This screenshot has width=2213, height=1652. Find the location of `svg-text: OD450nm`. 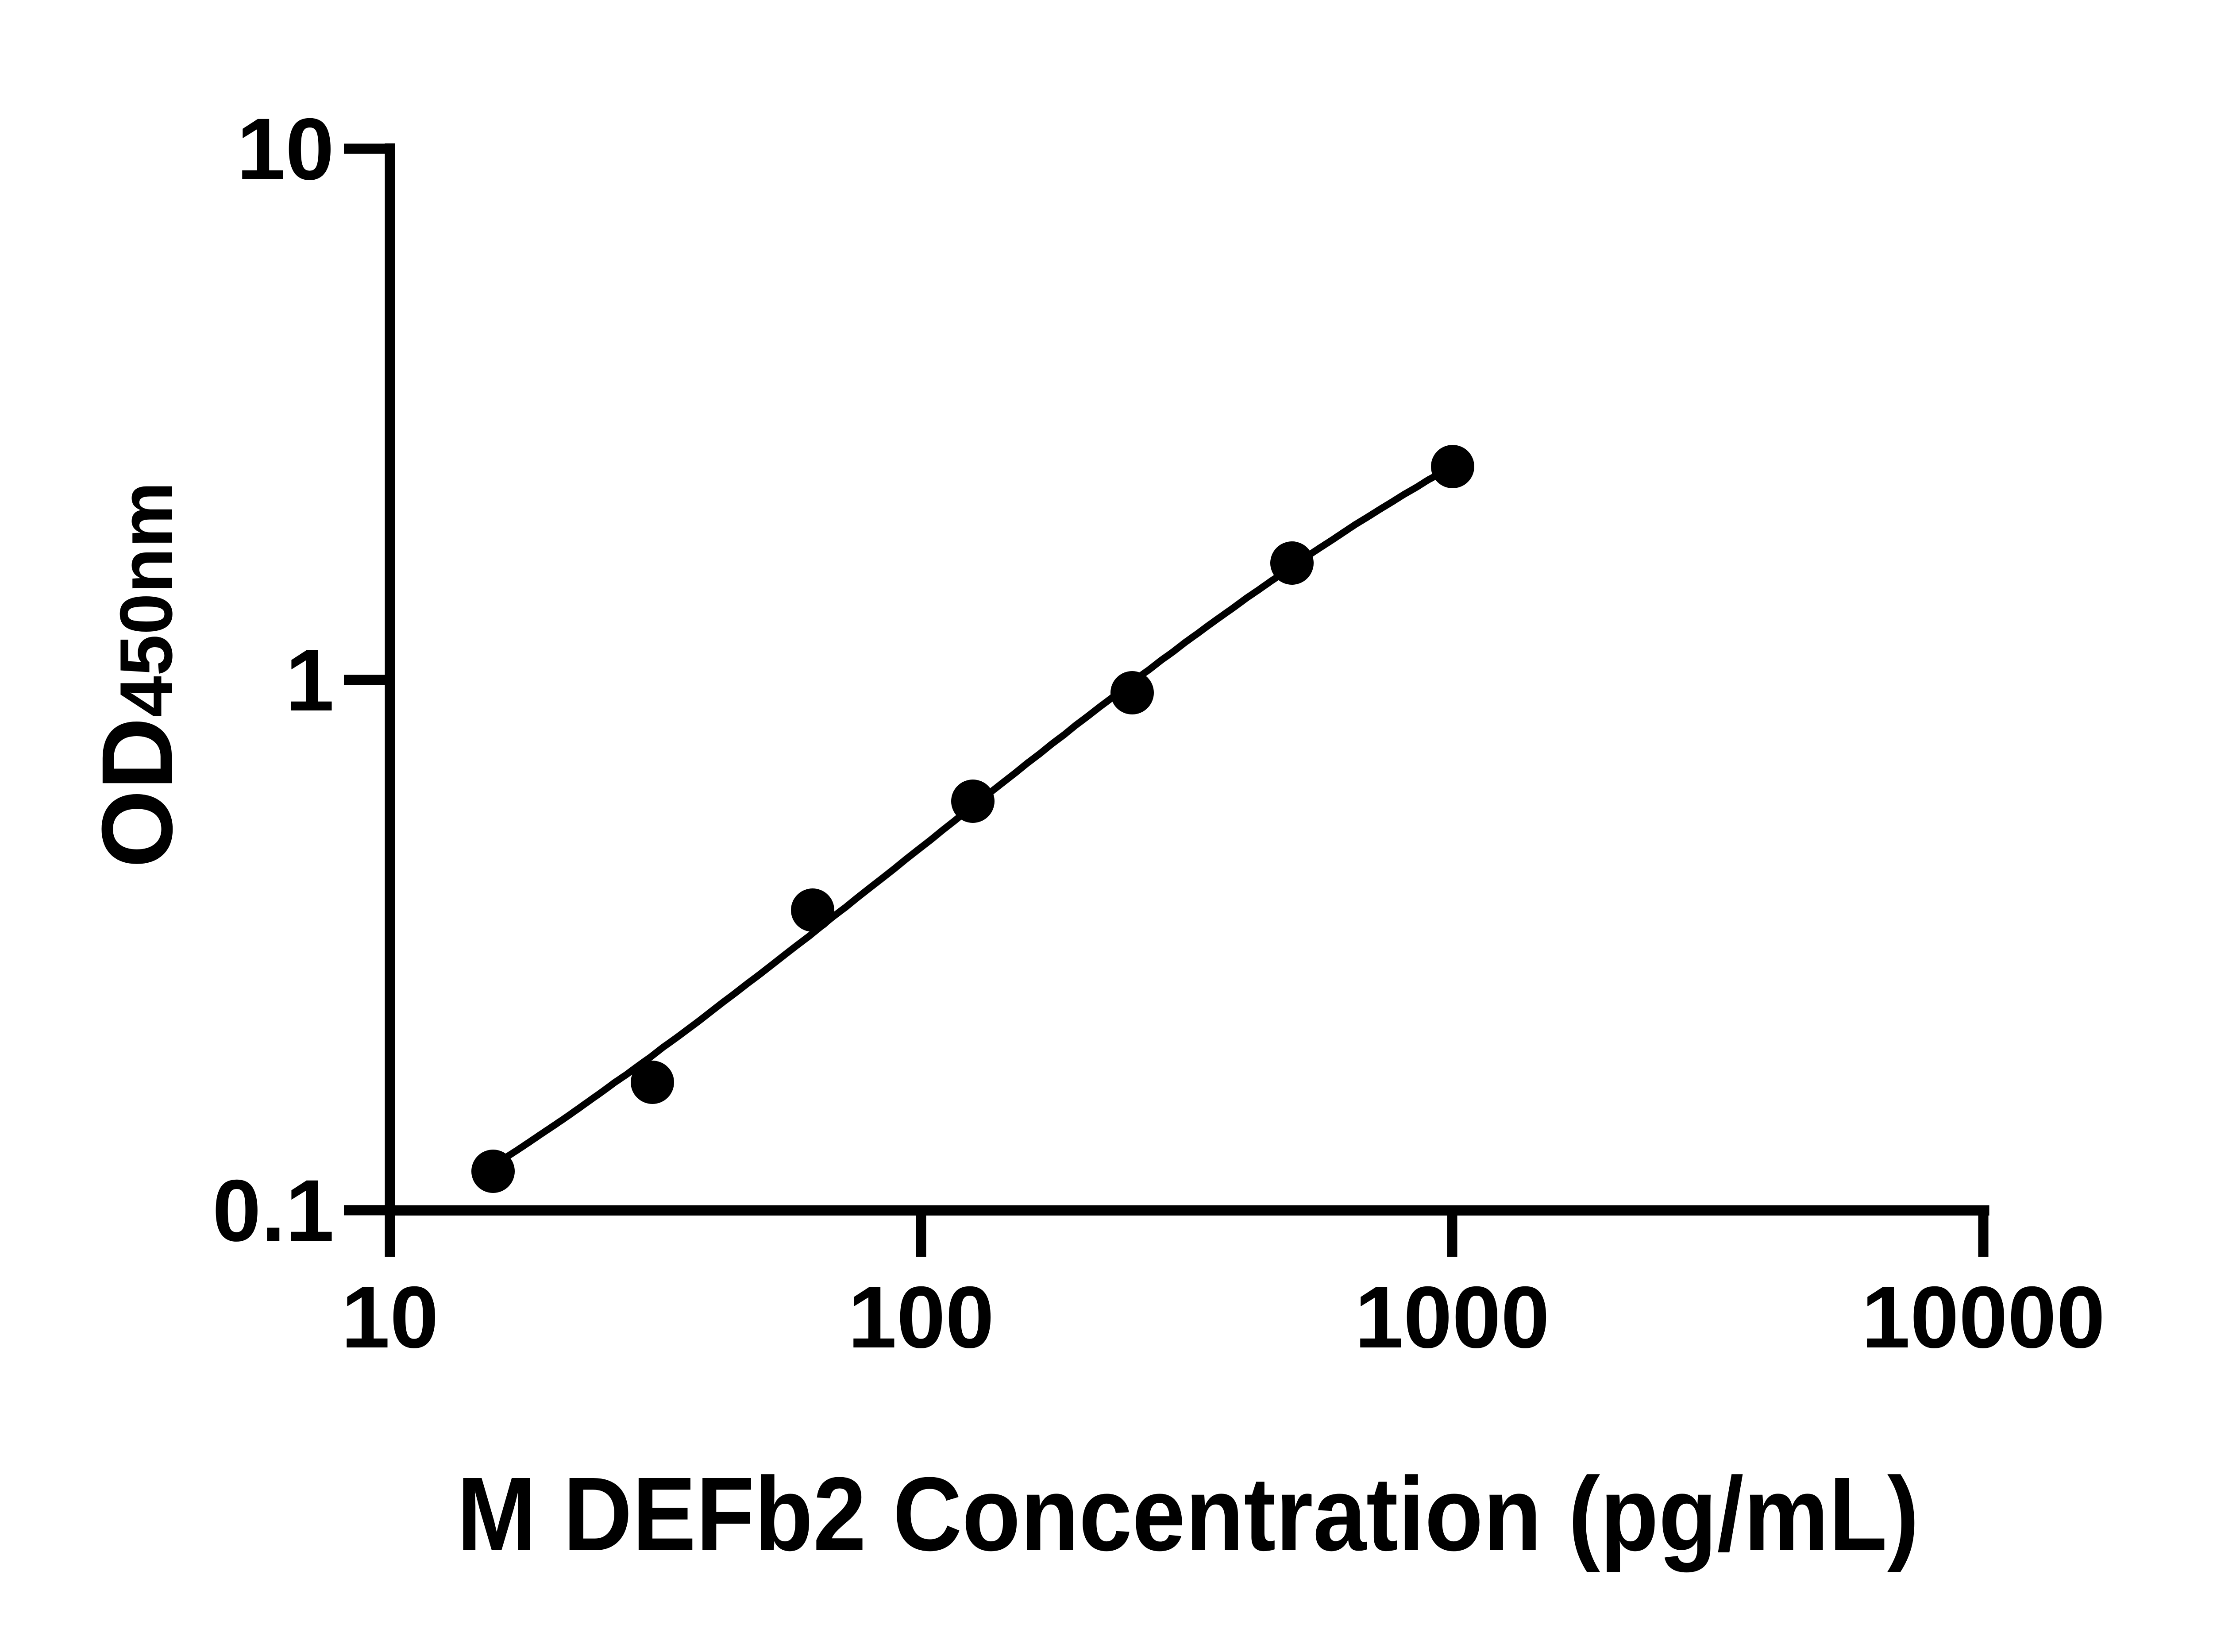

svg-text: OD450nm is located at coordinates (137, 675).